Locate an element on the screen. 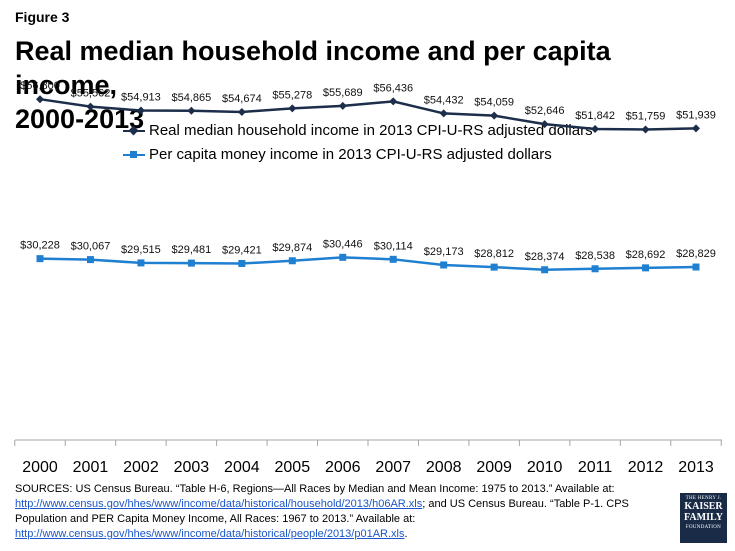 Image resolution: width=735 pixels, height=551 pixels. x-tick-label: 2005 is located at coordinates (293, 467).